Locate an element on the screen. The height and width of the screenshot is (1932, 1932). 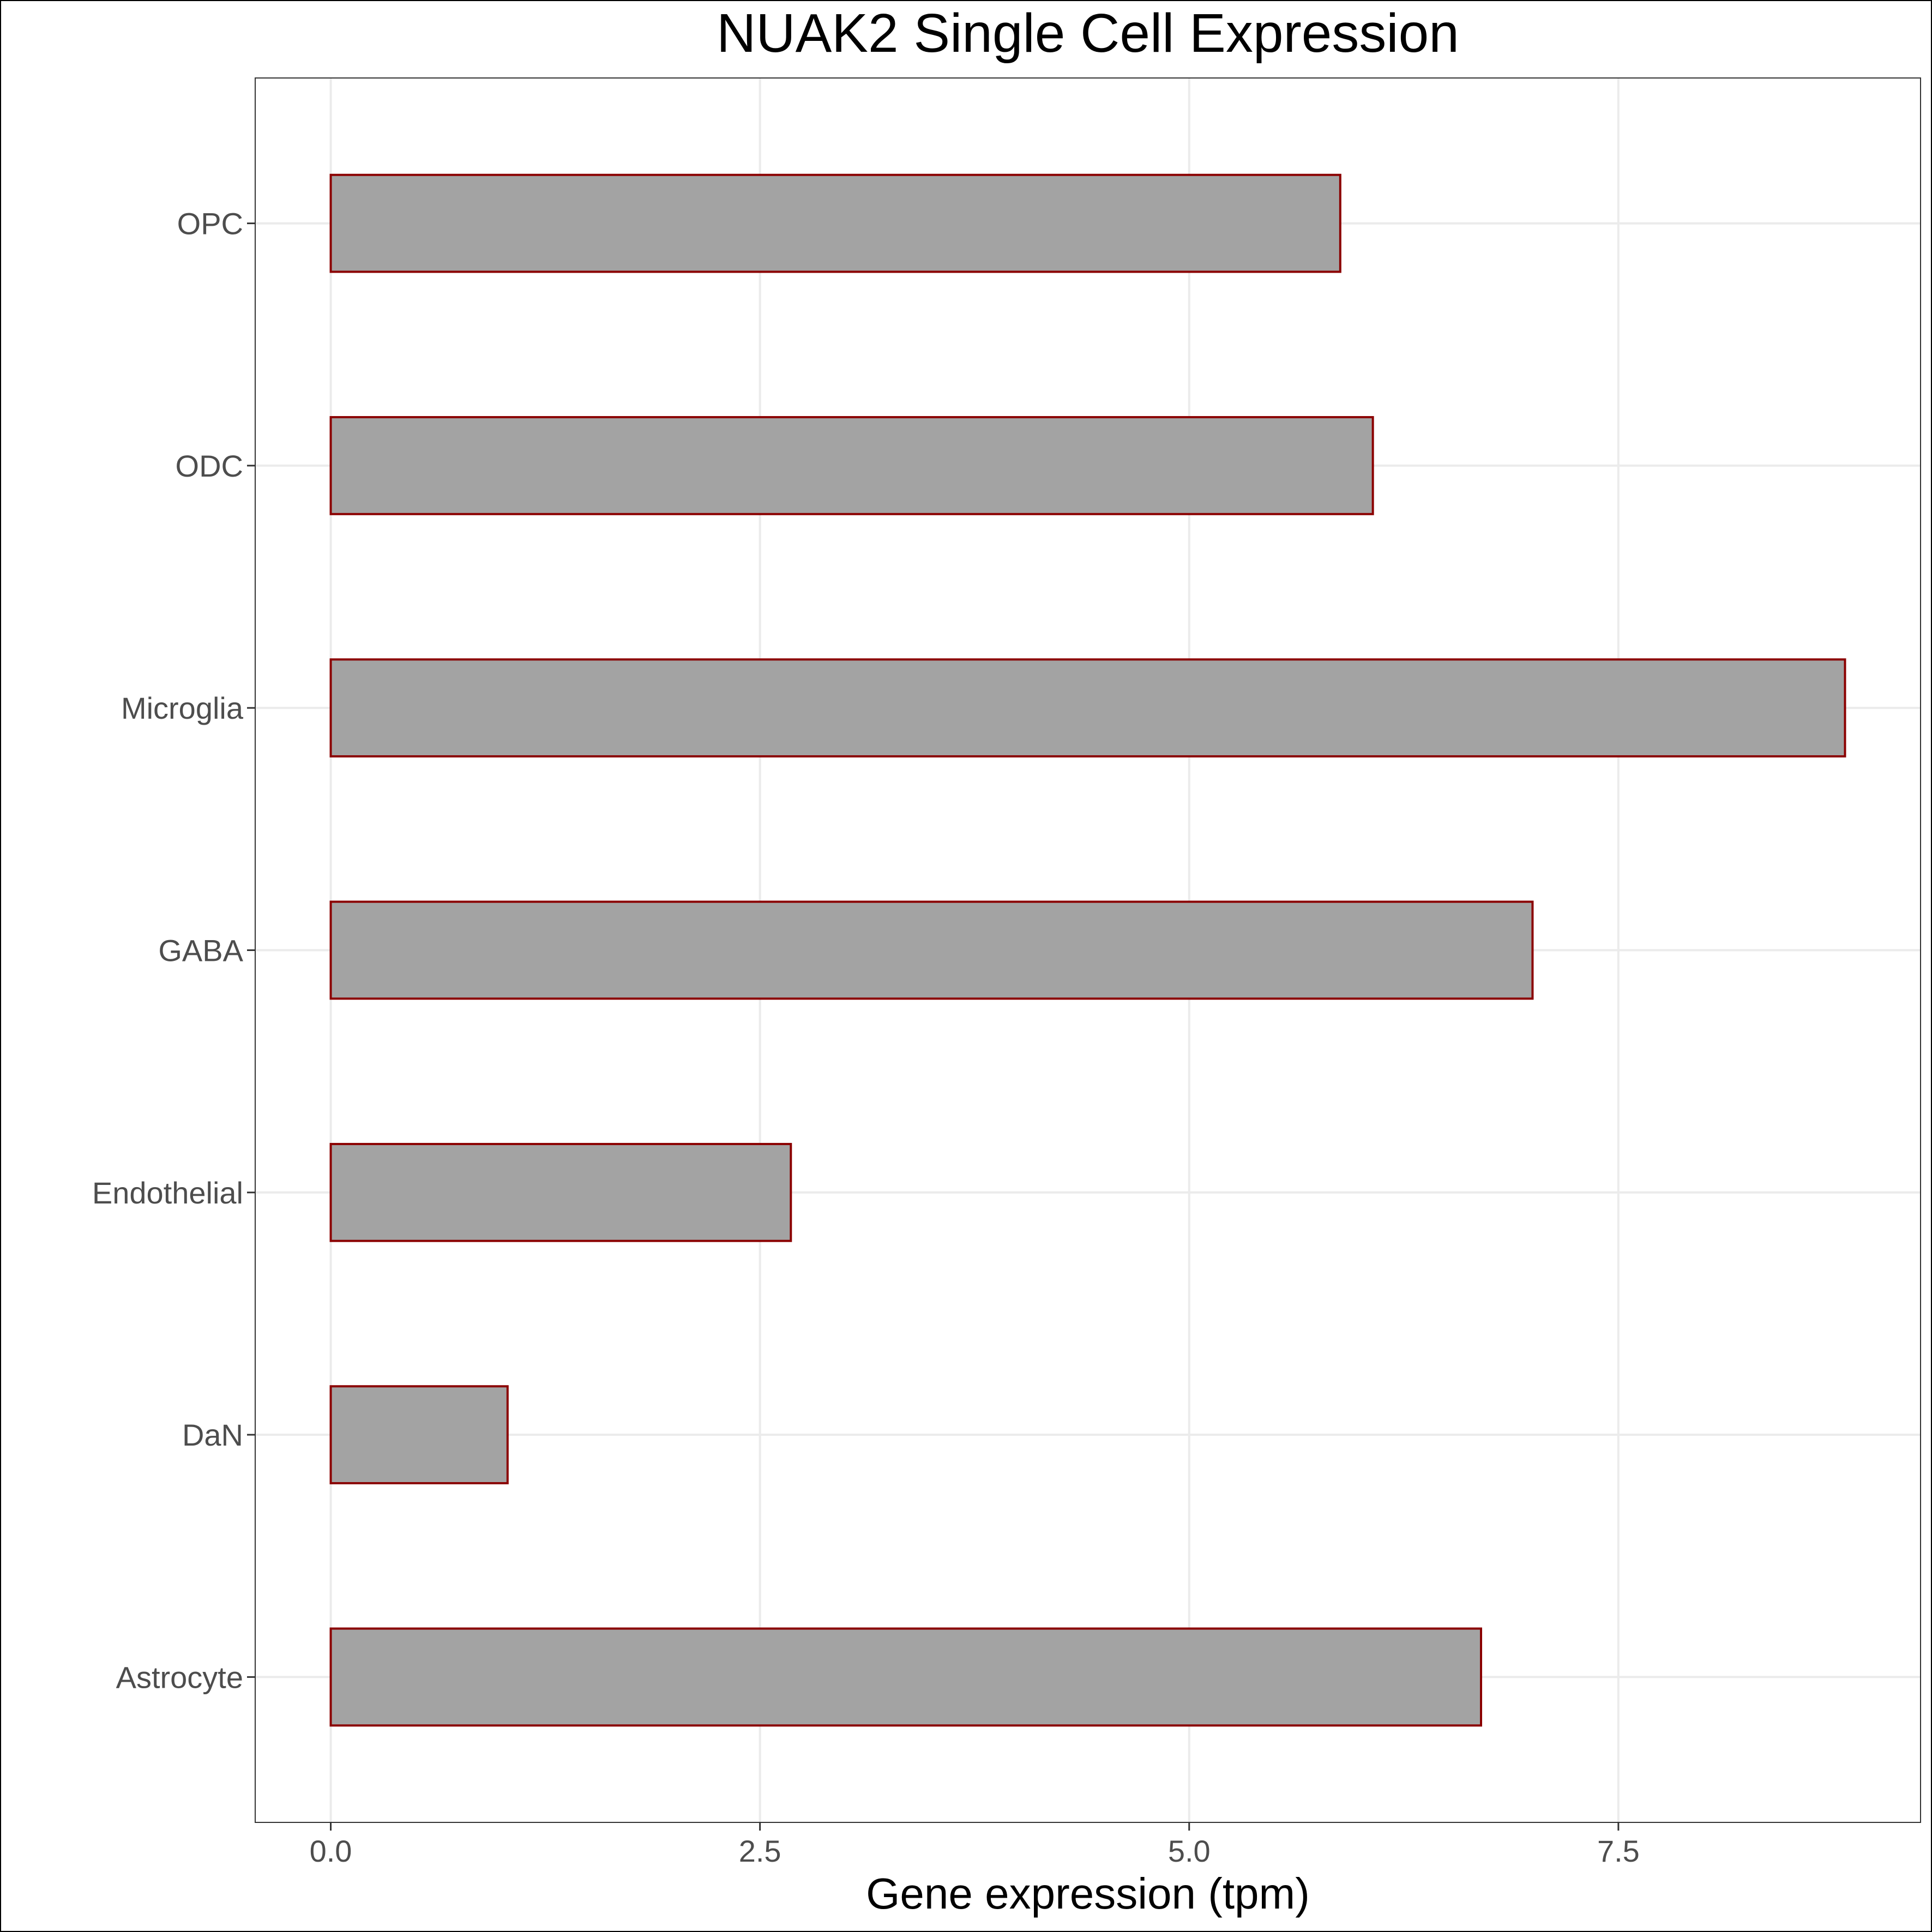
y-tick-label: GABA is located at coordinates (200, 951).